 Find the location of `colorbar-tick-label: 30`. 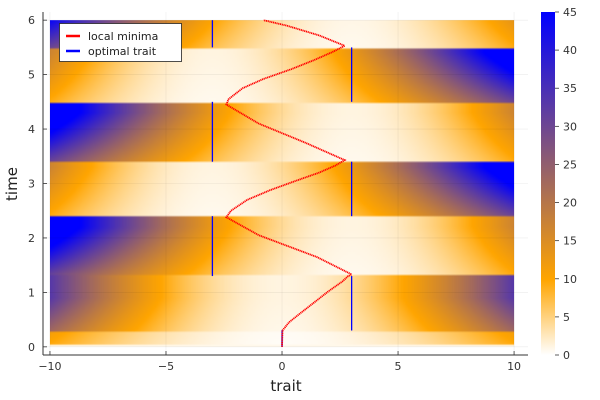

colorbar-tick-label: 30 is located at coordinates (570, 126).